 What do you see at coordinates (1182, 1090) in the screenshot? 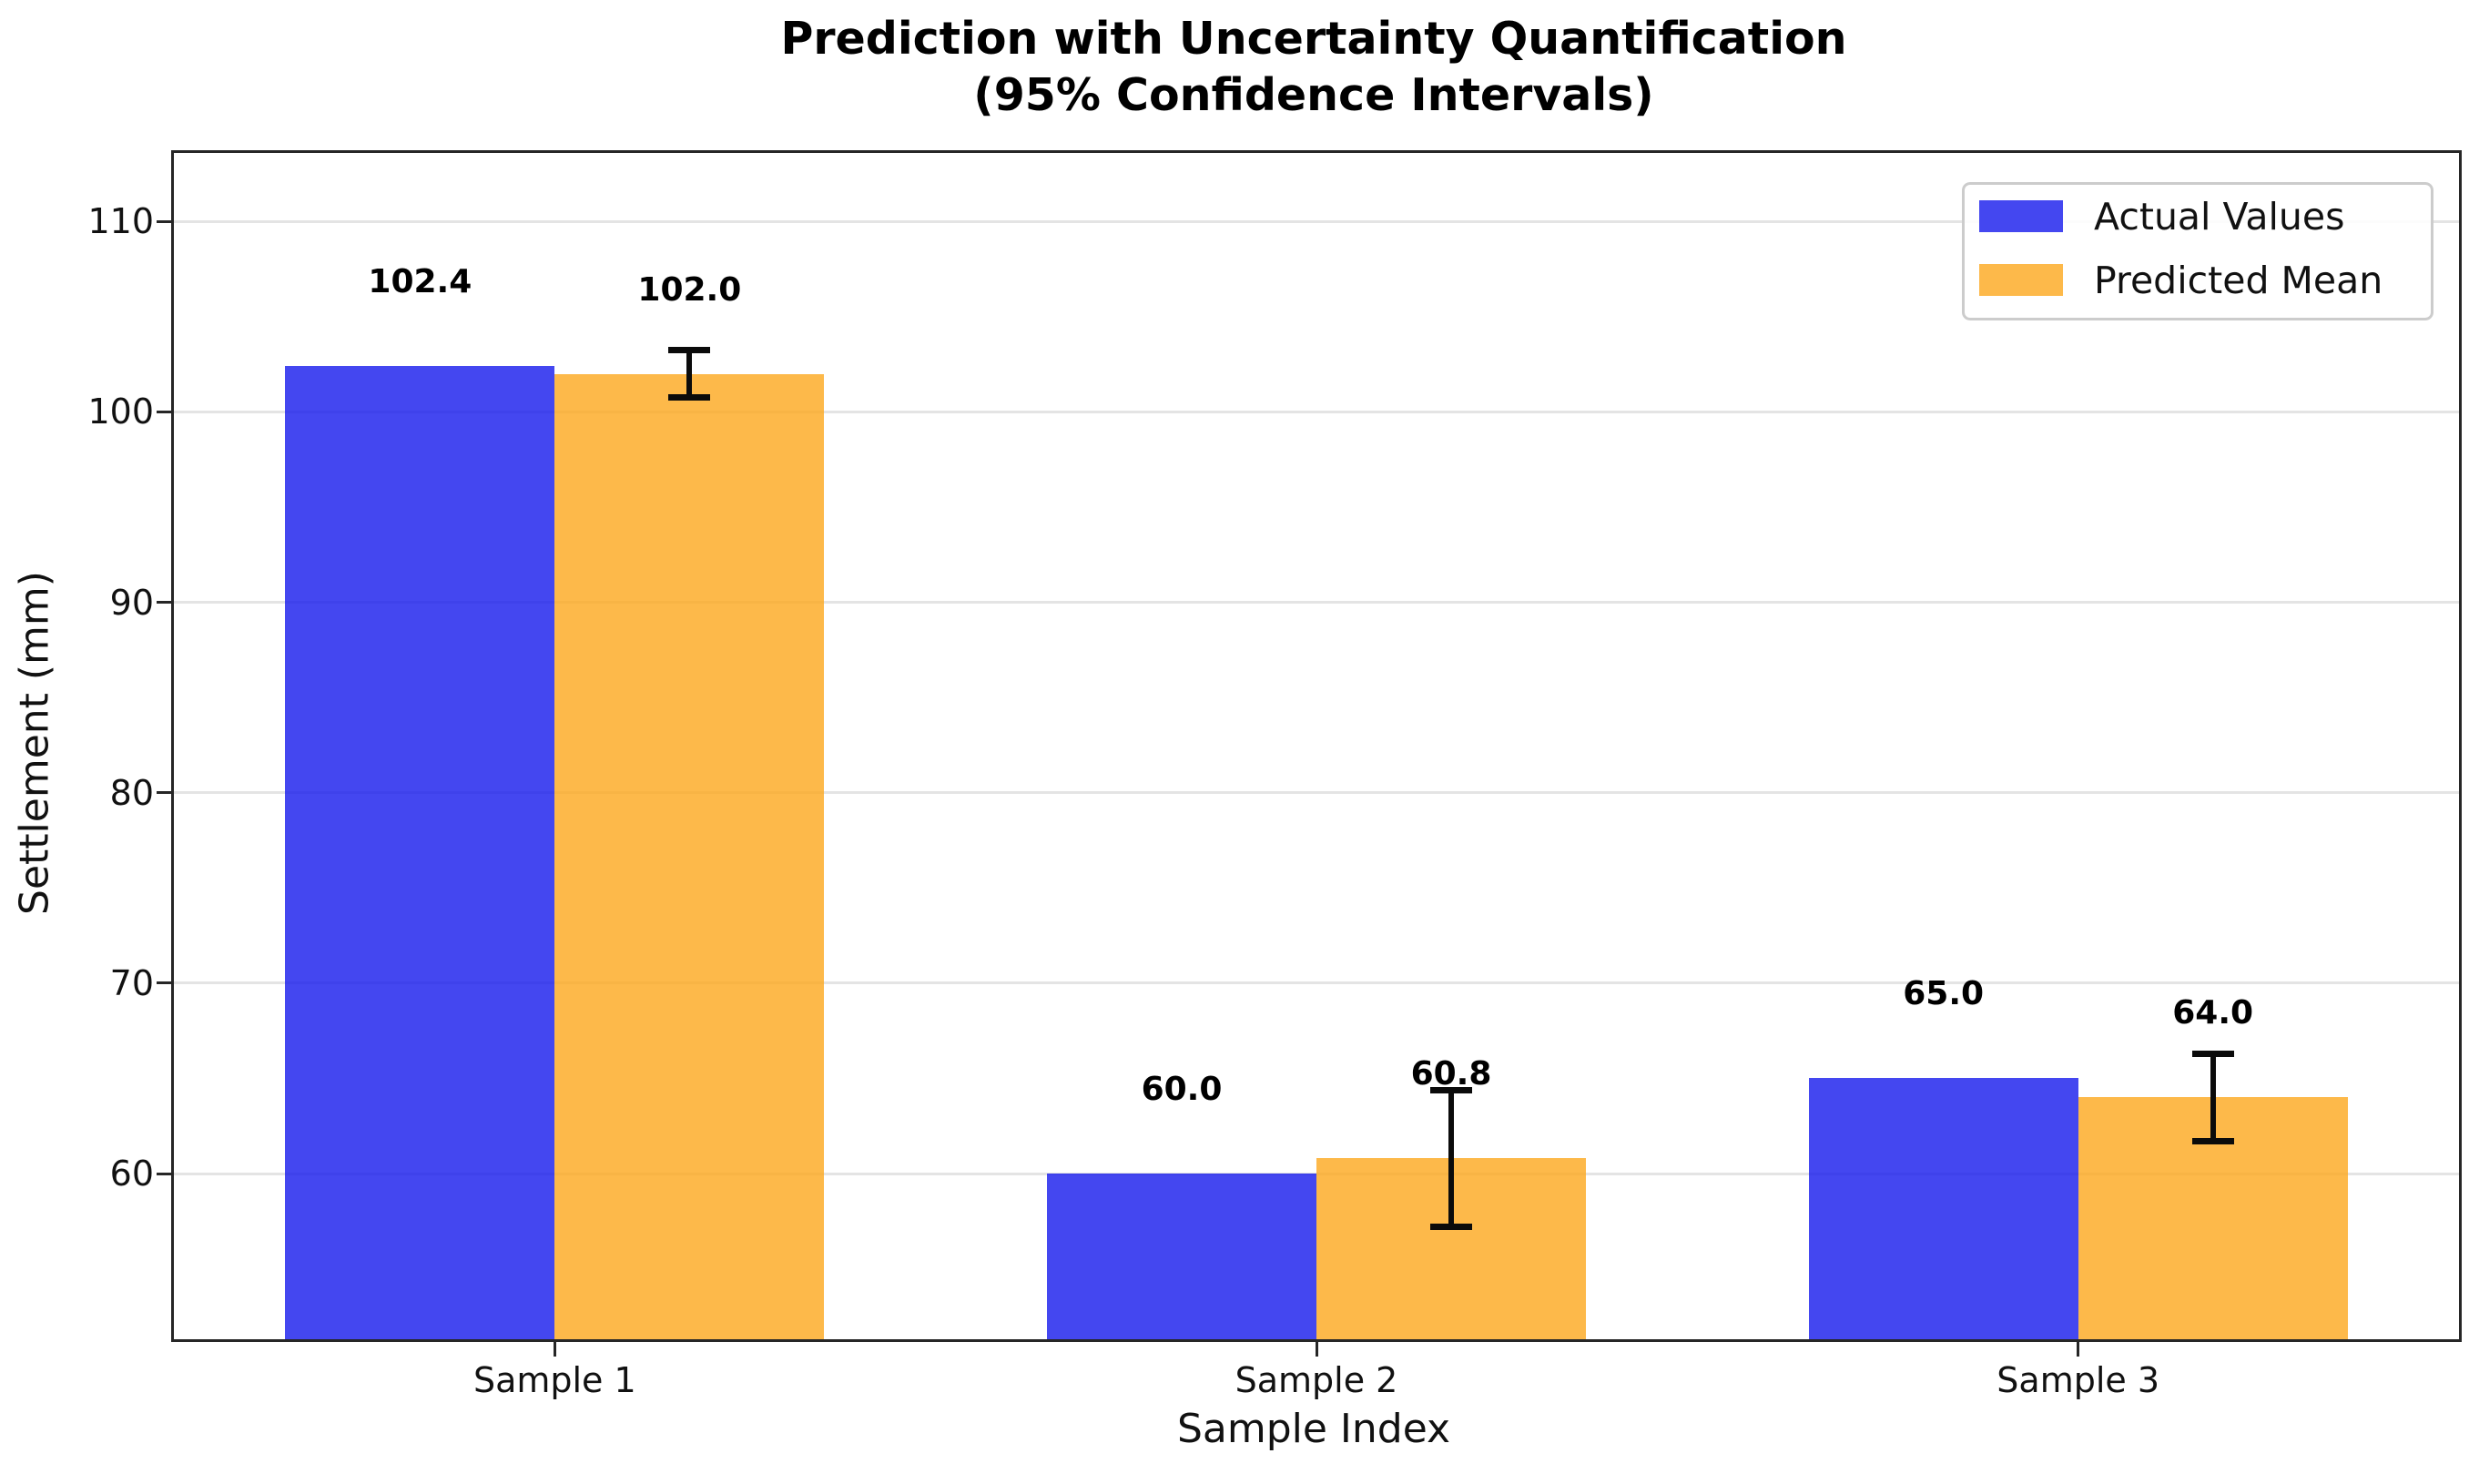
I see `bar-value-label: 60.0` at bounding box center [1182, 1090].